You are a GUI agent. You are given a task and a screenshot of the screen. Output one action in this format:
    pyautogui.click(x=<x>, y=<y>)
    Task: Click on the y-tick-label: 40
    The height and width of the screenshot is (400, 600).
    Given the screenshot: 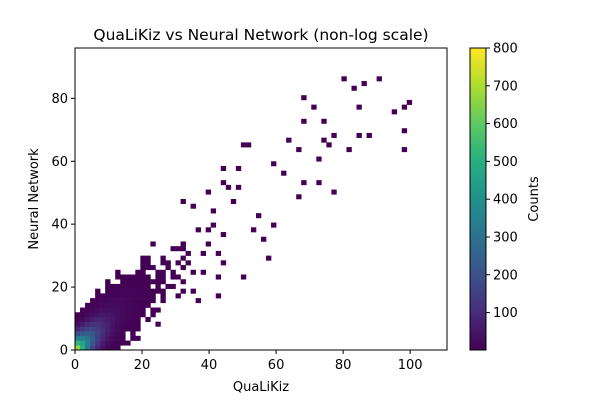 What is the action you would take?
    pyautogui.click(x=59, y=225)
    